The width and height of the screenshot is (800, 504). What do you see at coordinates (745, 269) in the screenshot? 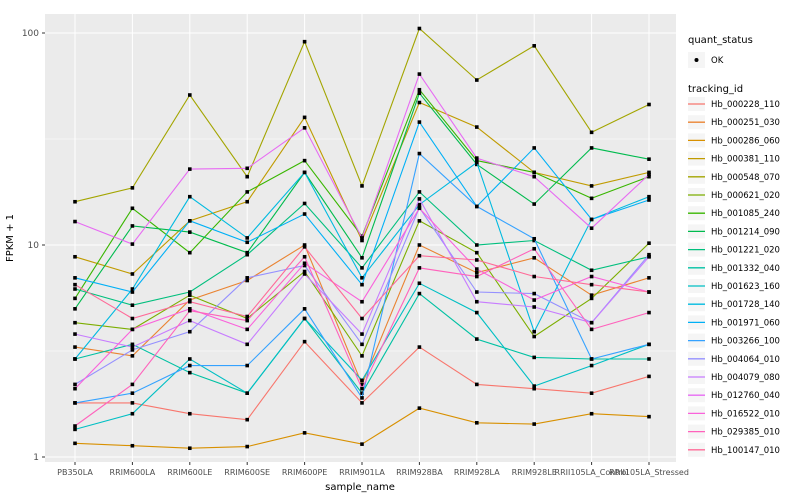
I see `legend-label-Hb_001332_040: Hb_001332_040` at bounding box center [745, 269].